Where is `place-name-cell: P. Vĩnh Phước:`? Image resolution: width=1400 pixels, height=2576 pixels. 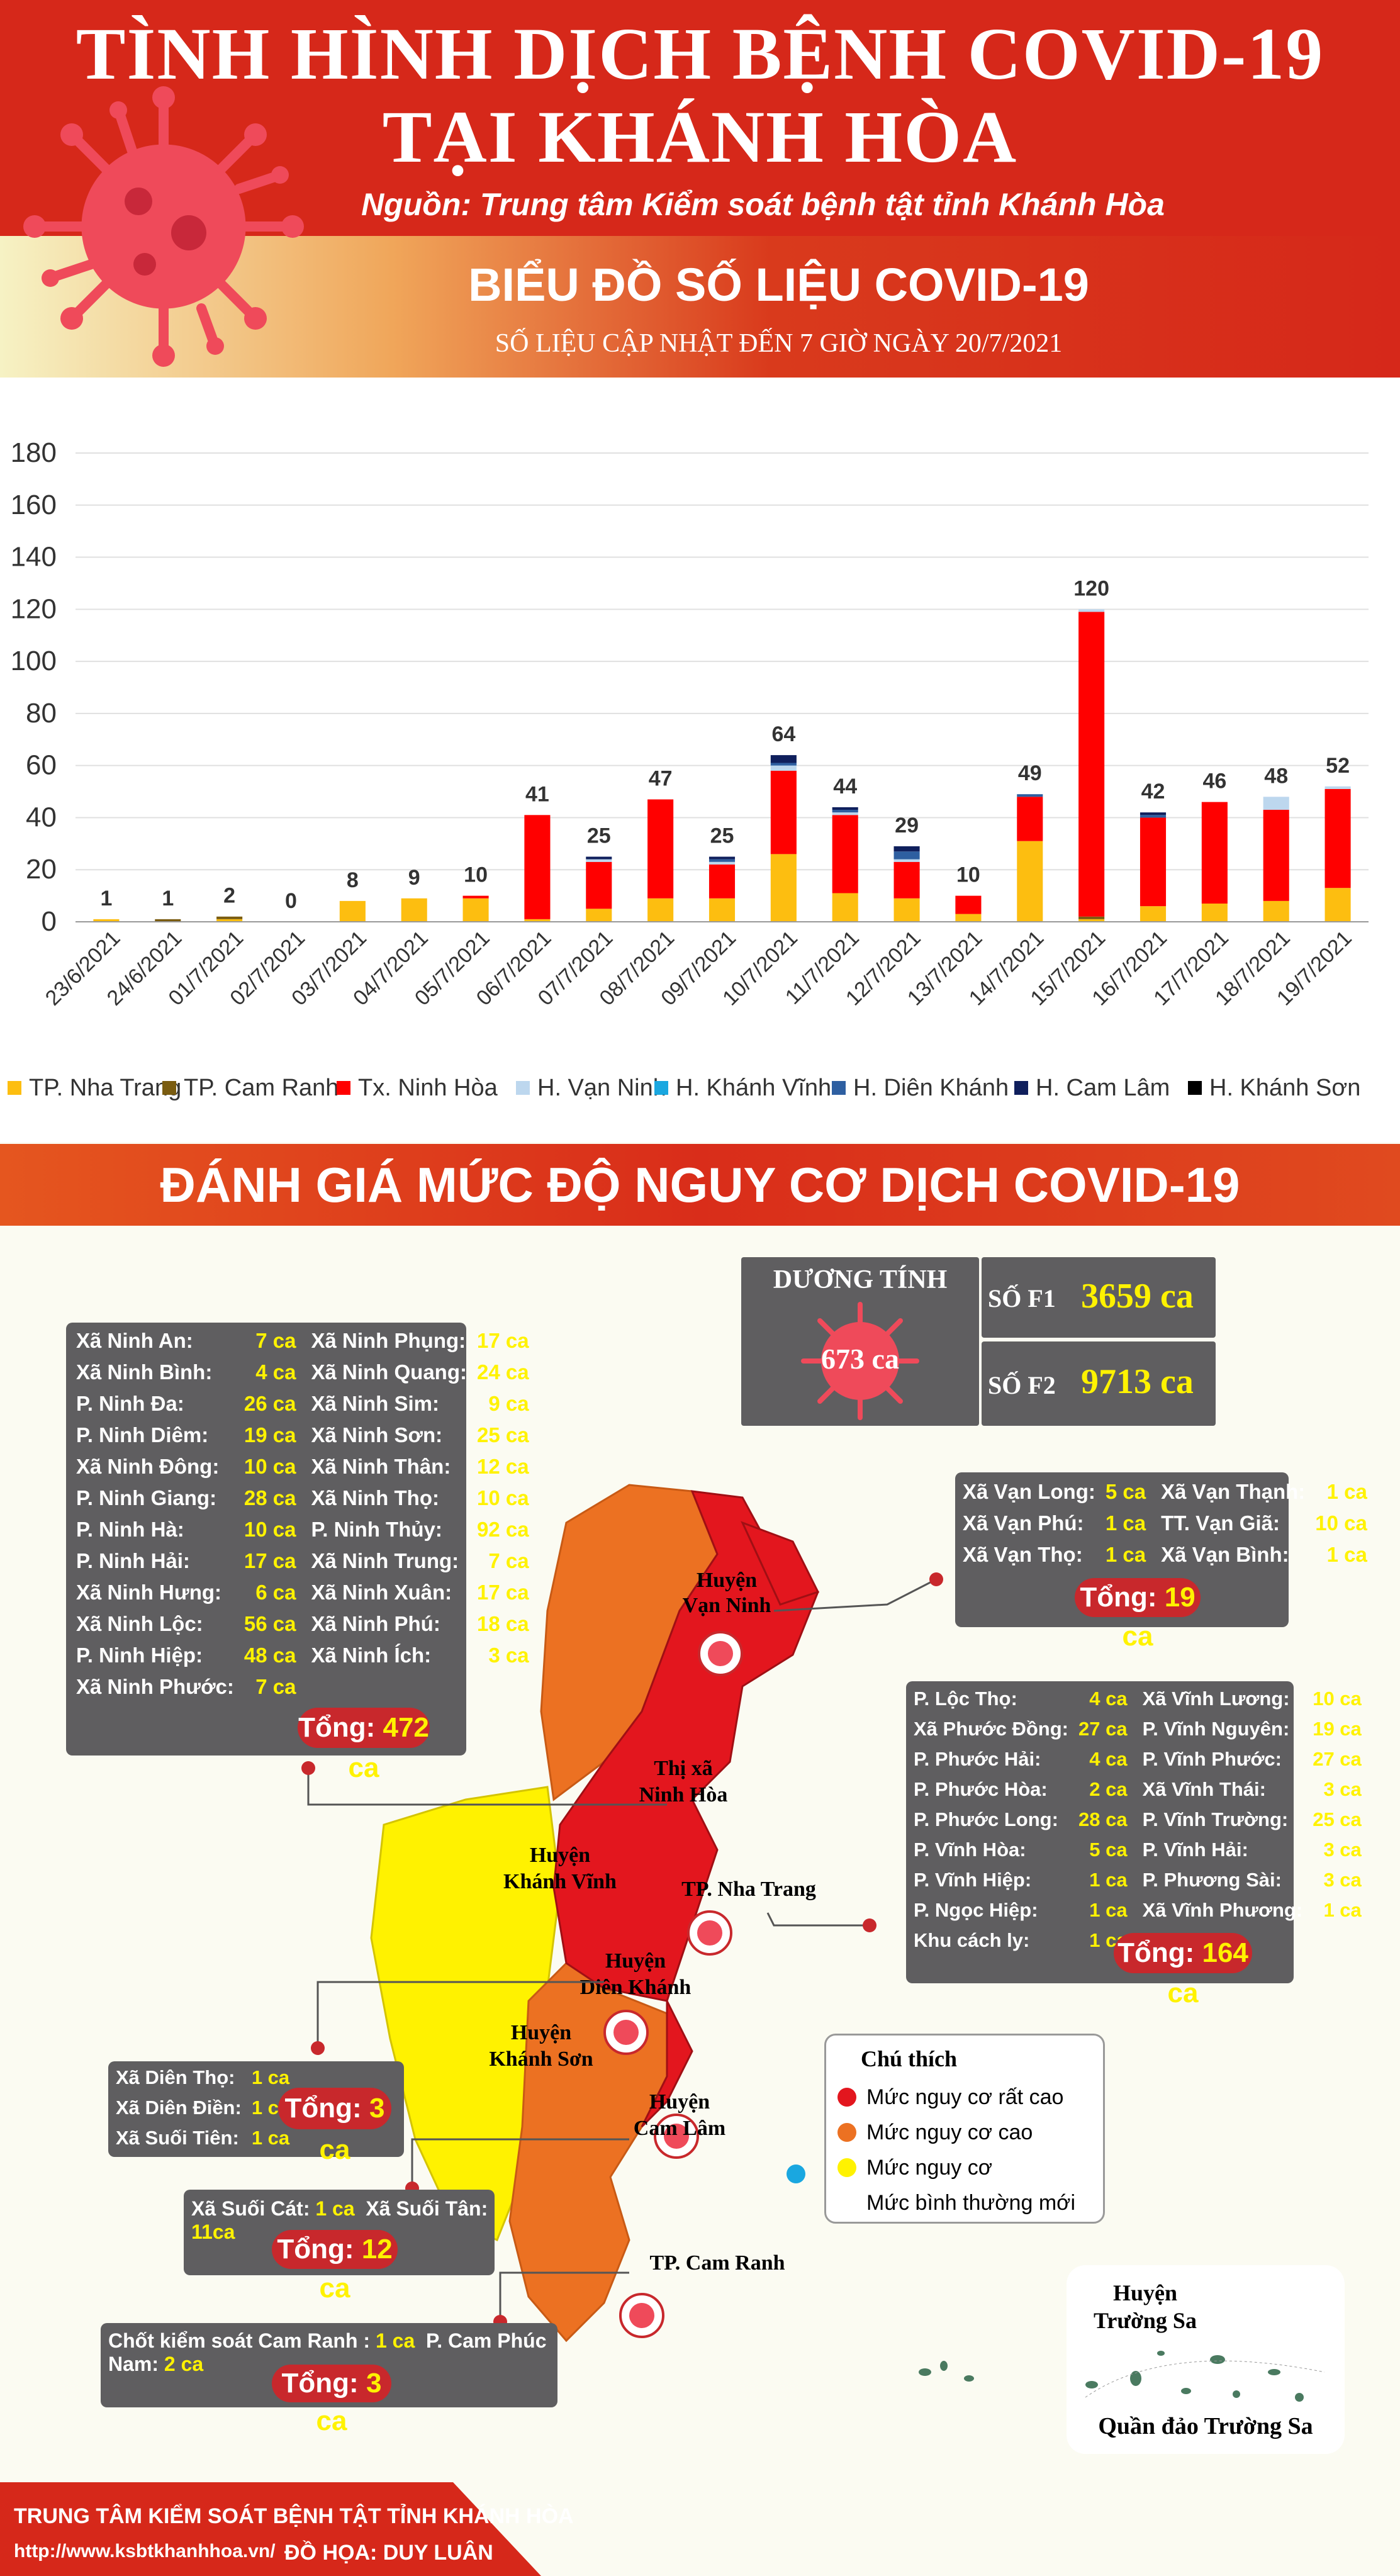
place-name-cell: P. Vĩnh Phước: is located at coordinates (1212, 1759).